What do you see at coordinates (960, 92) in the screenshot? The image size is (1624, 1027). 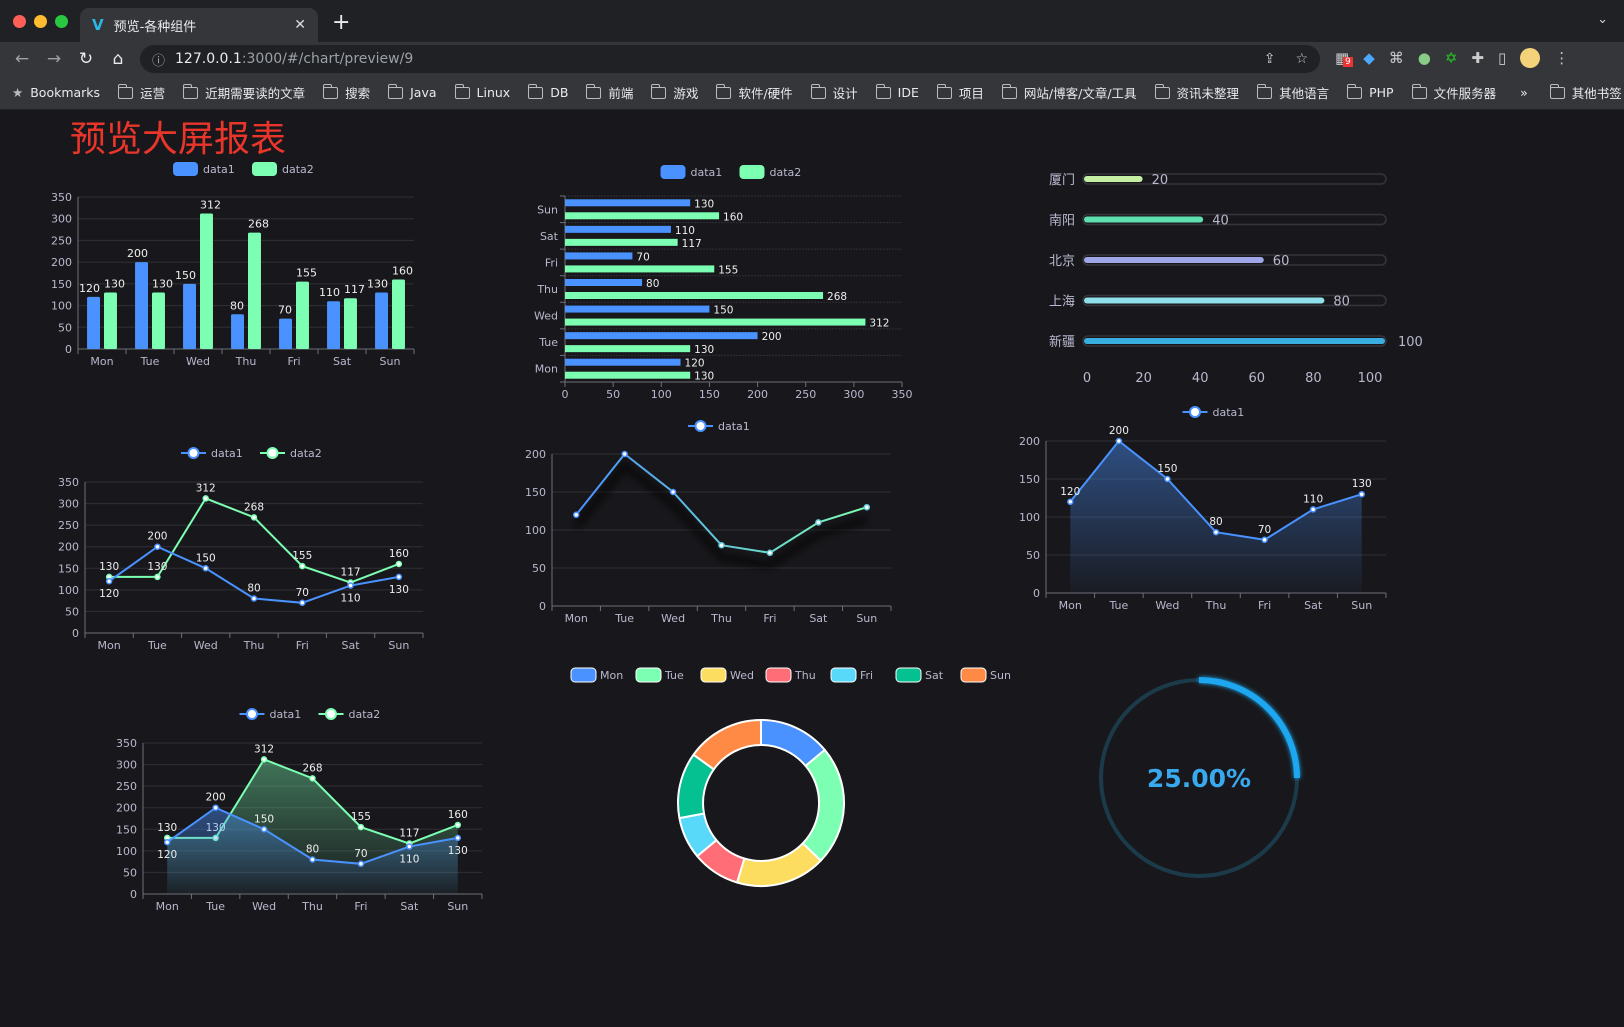 I see `bookmark-folder: 项目` at bounding box center [960, 92].